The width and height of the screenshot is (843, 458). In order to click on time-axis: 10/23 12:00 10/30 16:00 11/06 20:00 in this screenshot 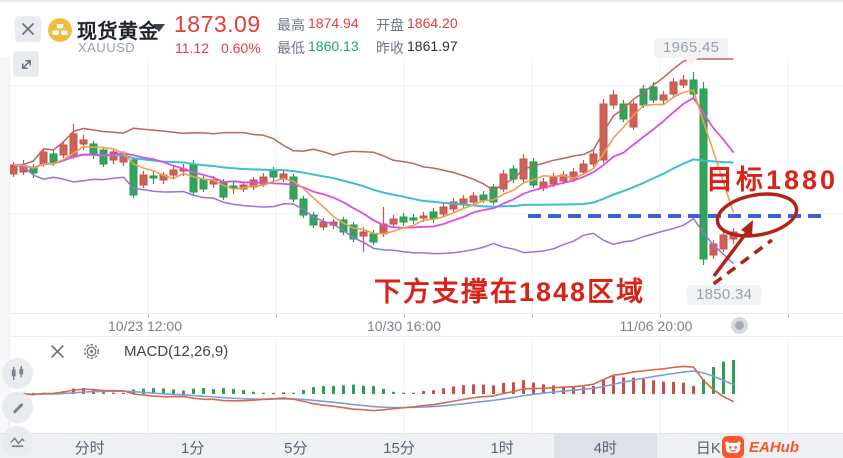, I will do `click(426, 325)`.